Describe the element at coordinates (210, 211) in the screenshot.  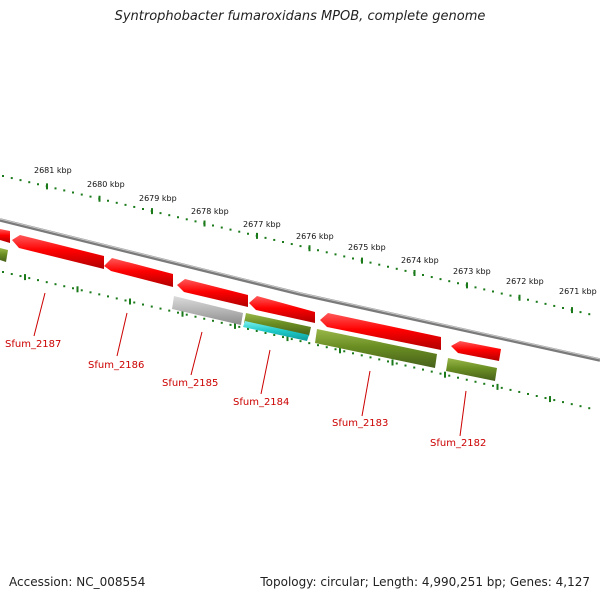
I see `ruler-label: 2678 kbp` at that location.